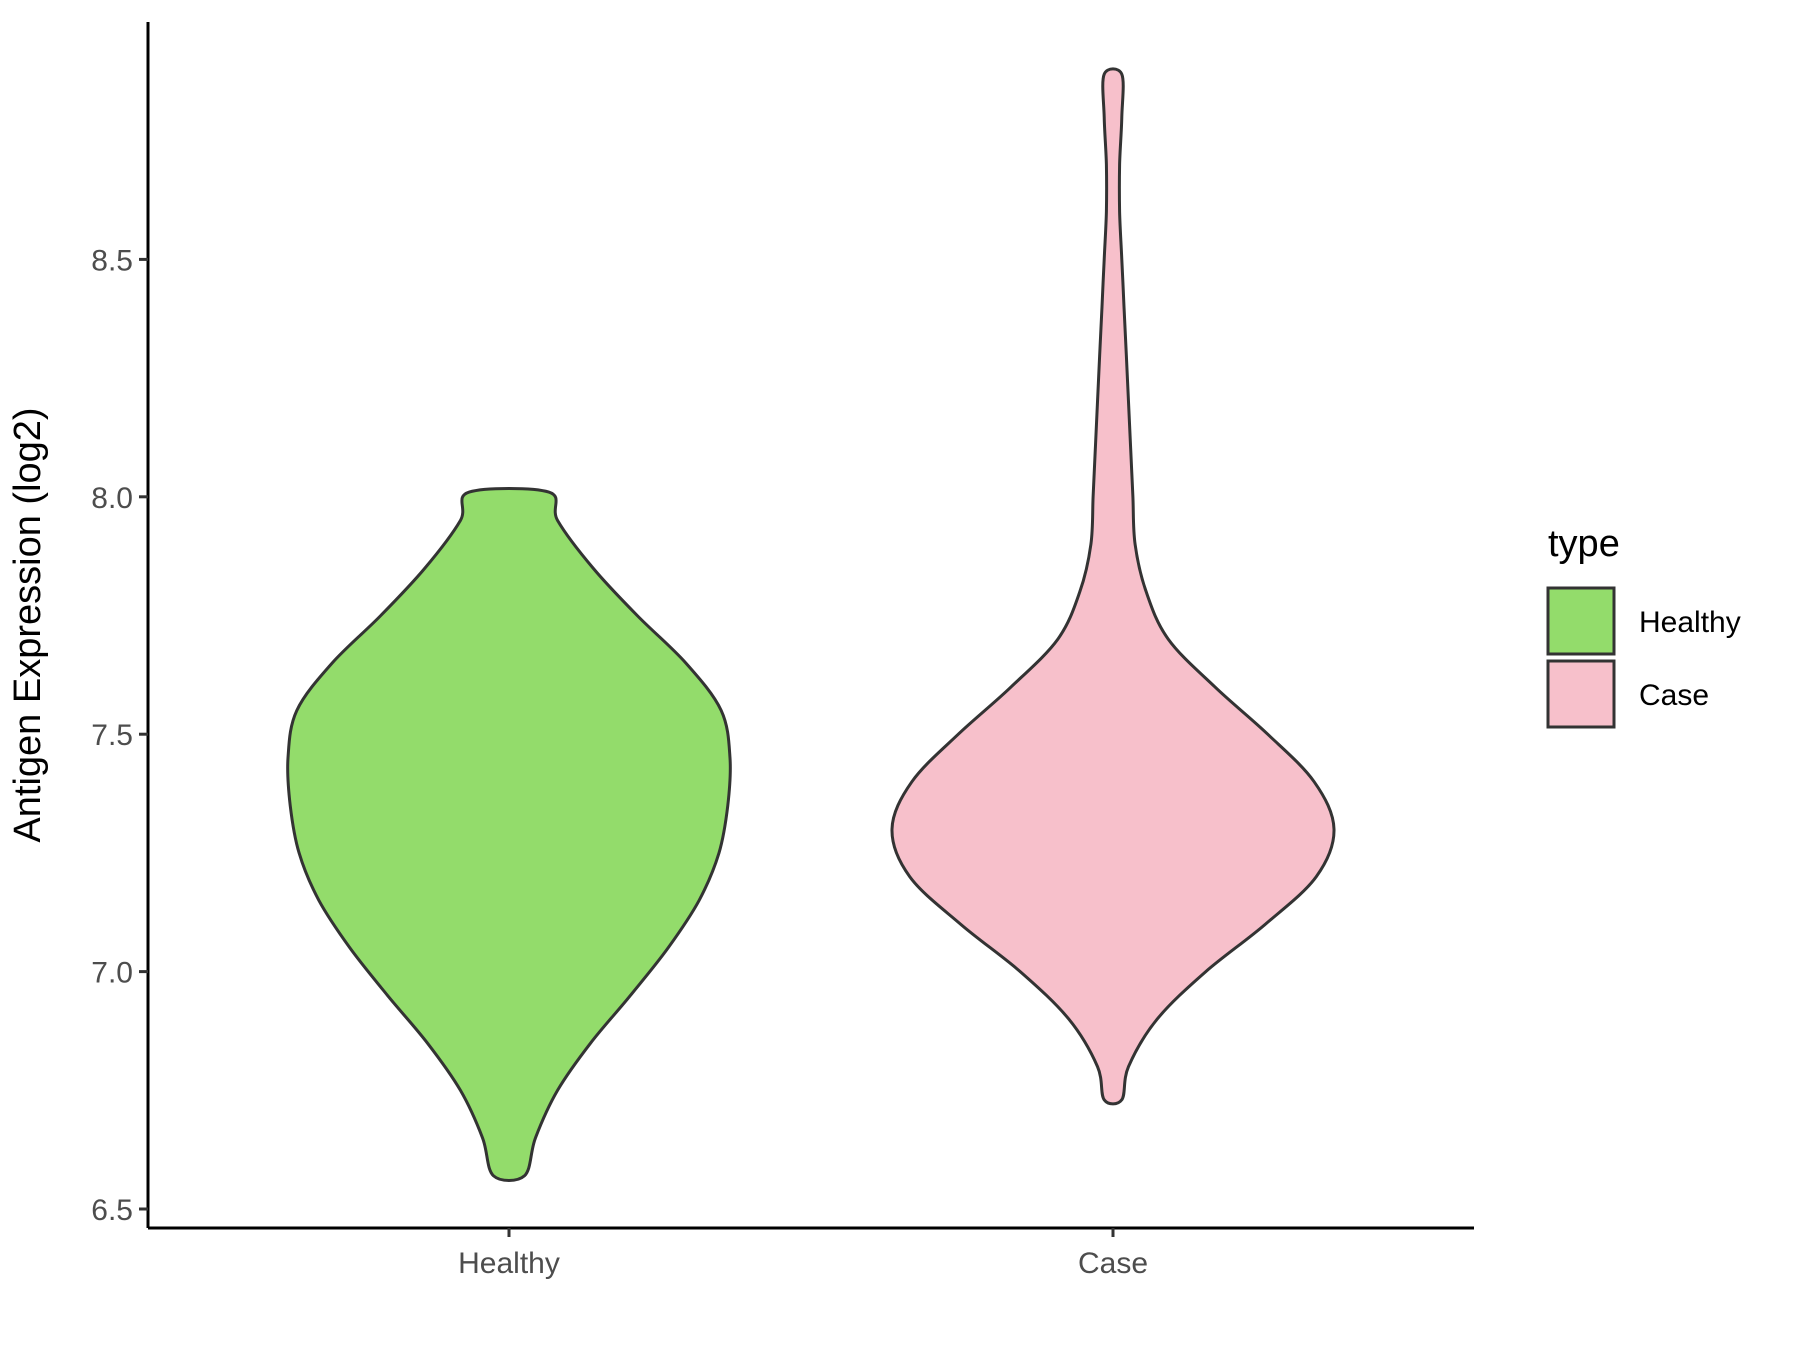 Image resolution: width=1800 pixels, height=1355 pixels. I want to click on legend-title: type, so click(1584, 544).